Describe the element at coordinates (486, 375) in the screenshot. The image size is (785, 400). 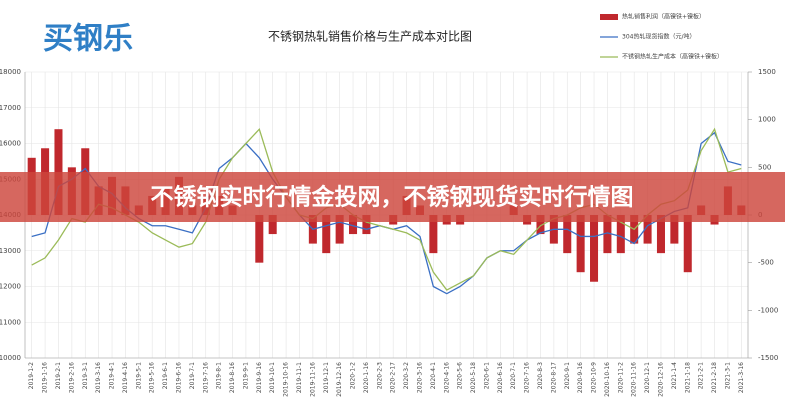
I see `x-tick-label: 2020-6-1` at that location.